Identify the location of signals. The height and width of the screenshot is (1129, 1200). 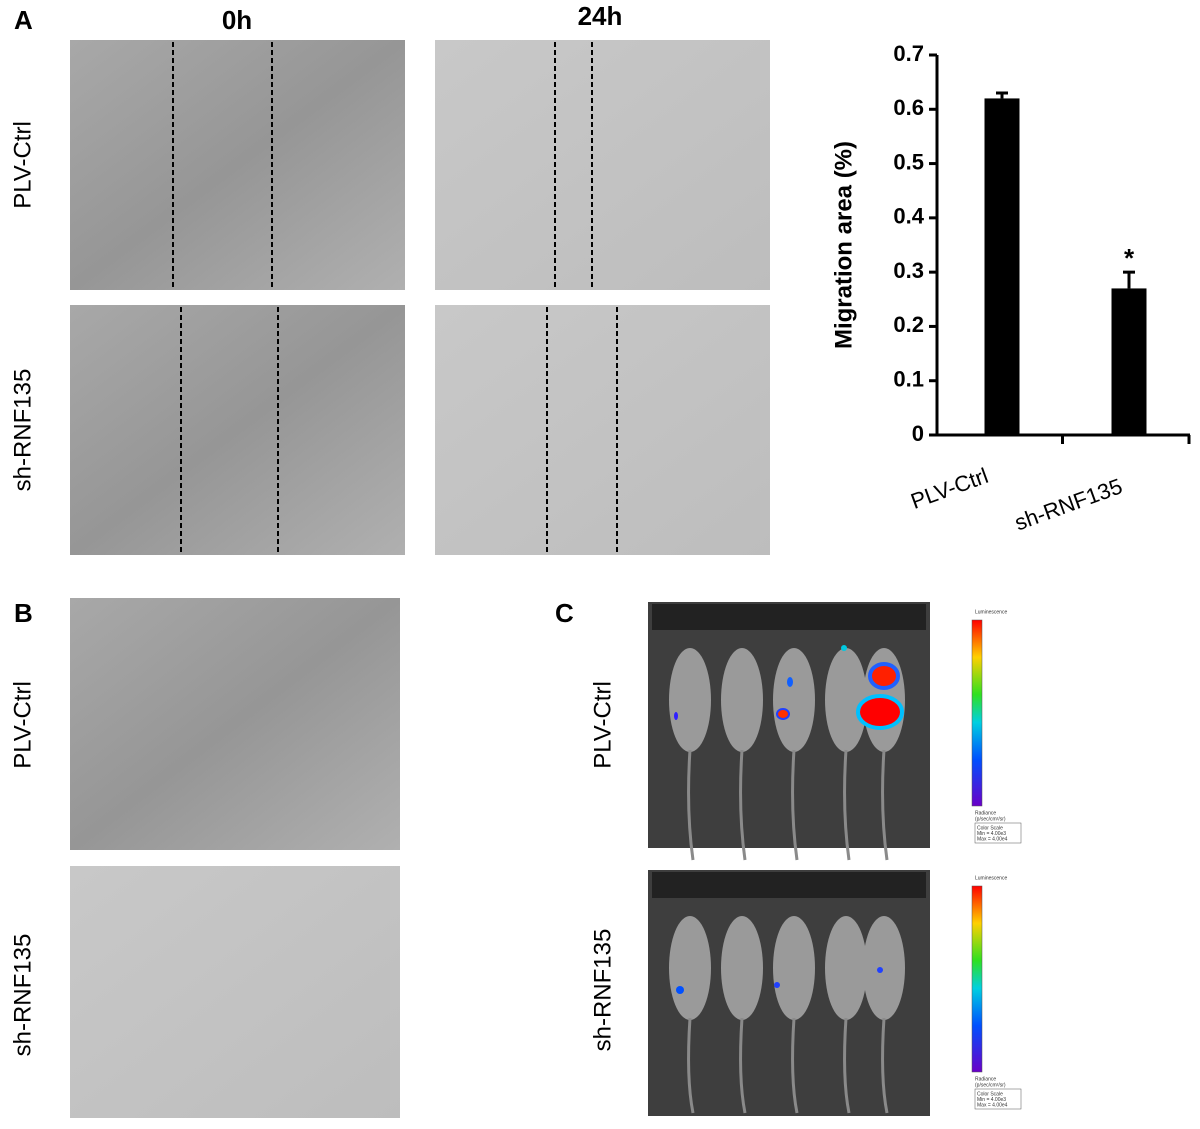
(789, 819).